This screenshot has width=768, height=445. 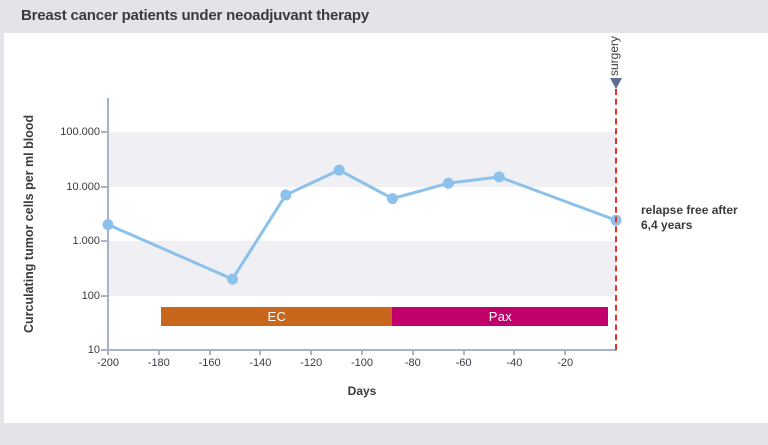 I want to click on x-tick-label: -160, so click(x=209, y=363).